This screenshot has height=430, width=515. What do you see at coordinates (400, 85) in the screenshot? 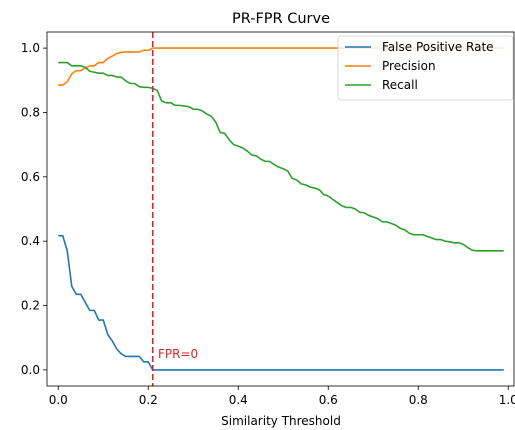
I see `legend-label: Recall` at bounding box center [400, 85].